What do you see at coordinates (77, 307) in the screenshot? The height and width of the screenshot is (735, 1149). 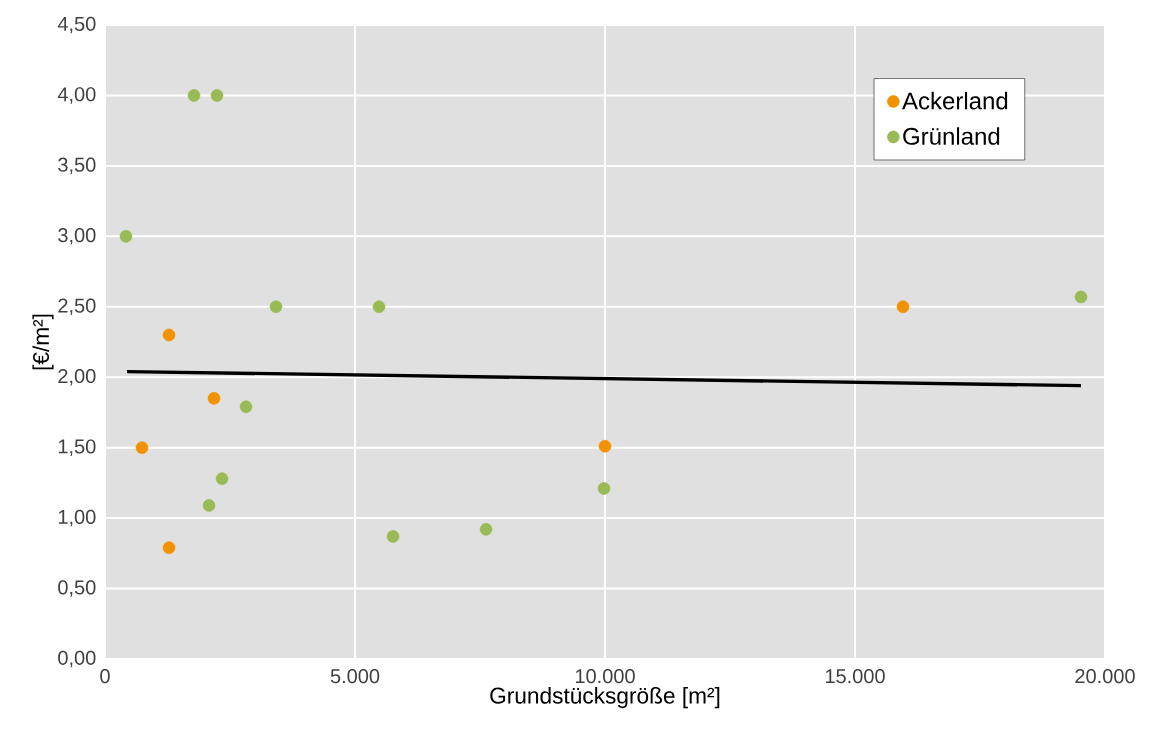 I see `y-tick-label: 2,50` at bounding box center [77, 307].